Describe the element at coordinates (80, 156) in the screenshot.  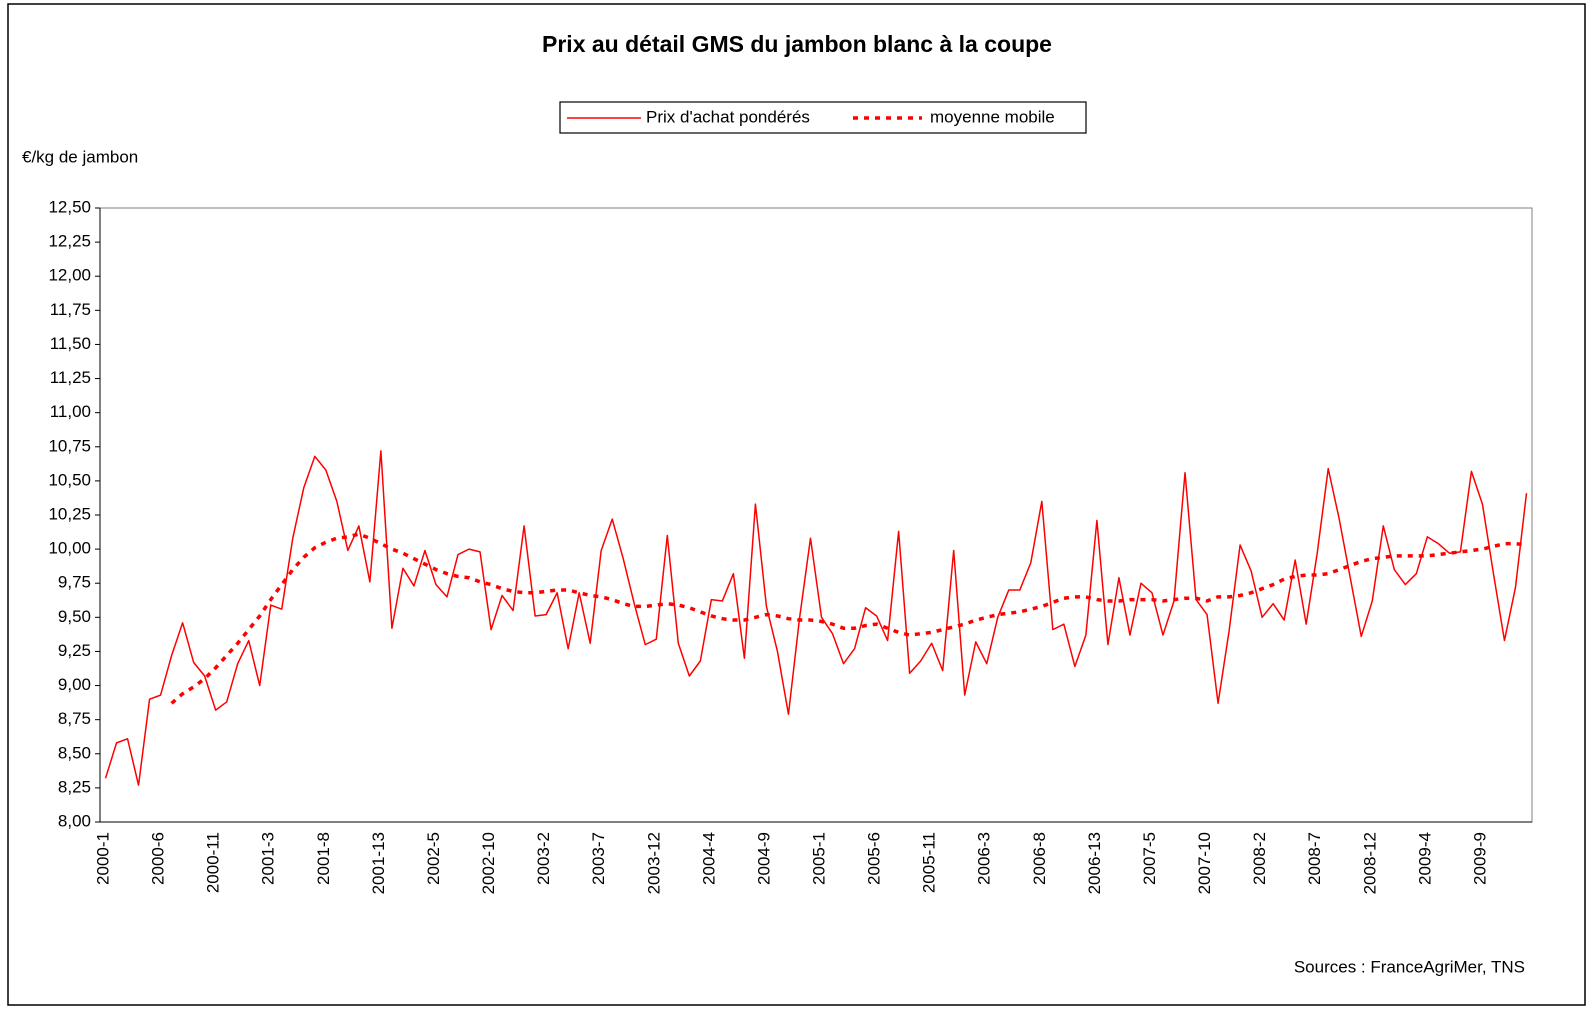
I see `y-axis-label: €/kg de jambon` at that location.